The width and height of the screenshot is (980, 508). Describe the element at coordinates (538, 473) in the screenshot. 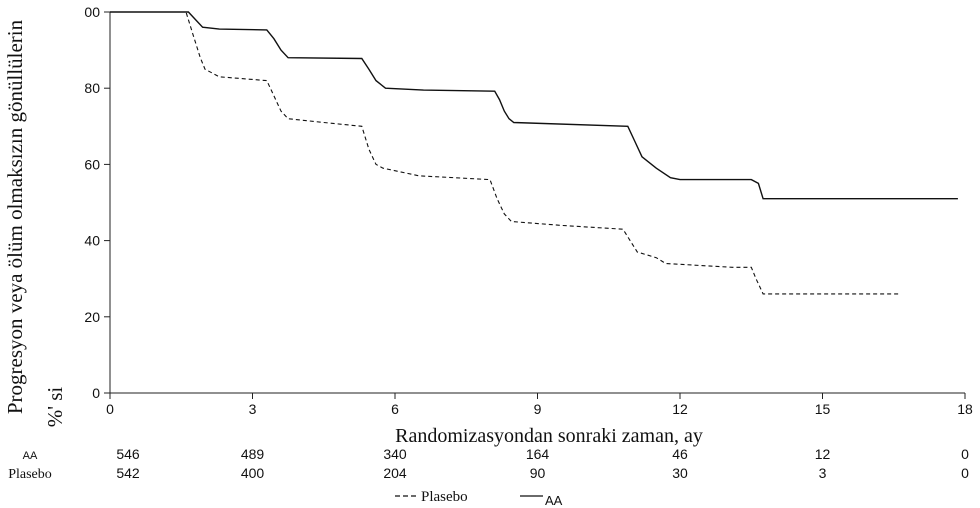

I see `at-risk-value: 90` at that location.